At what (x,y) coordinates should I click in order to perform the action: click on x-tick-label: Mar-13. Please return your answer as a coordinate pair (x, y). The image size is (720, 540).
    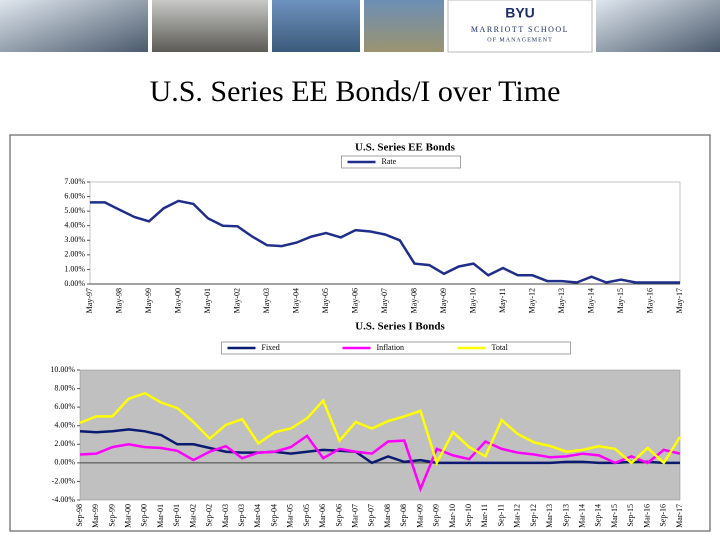
    Looking at the image, I should click on (549, 516).